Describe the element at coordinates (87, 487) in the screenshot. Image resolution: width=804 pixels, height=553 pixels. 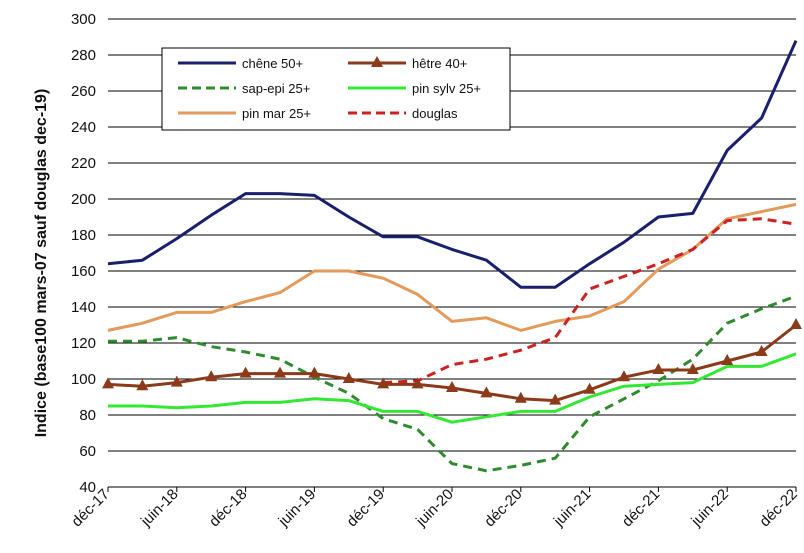
I see `y-tick-label: 40` at that location.